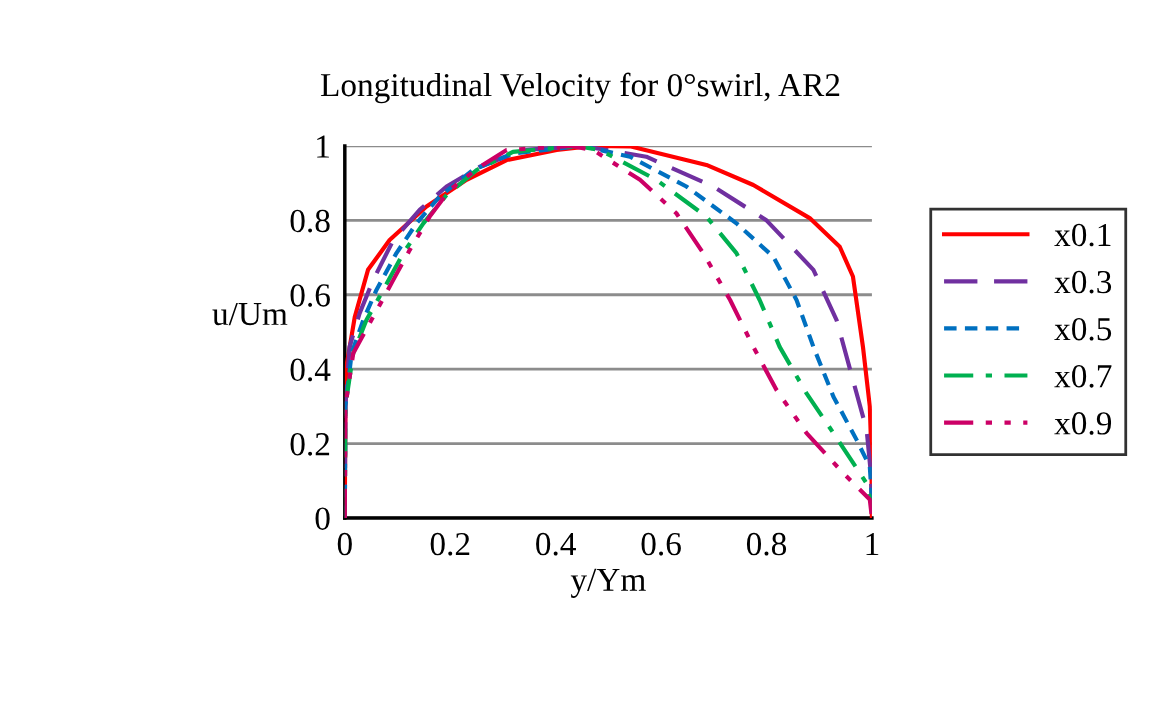  Describe the element at coordinates (766, 544) in the screenshot. I see `x-tick-label: 0.8` at that location.